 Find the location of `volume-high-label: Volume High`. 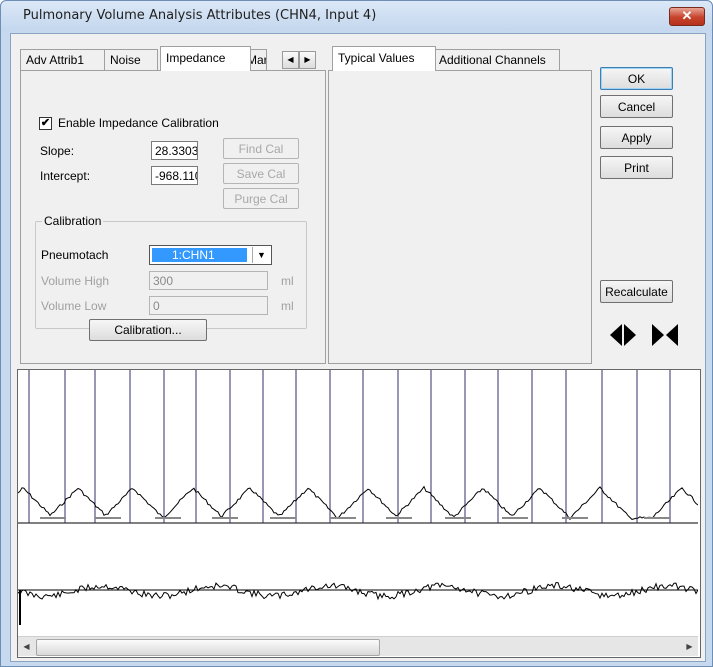

volume-high-label: Volume High is located at coordinates (75, 281).